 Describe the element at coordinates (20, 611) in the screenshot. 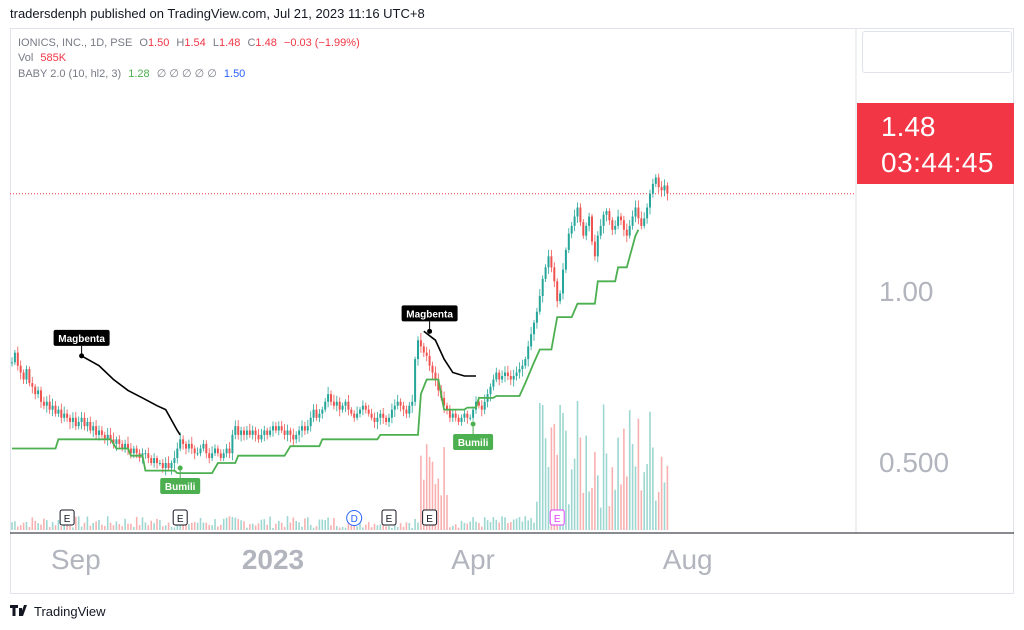

I see `tradingview-logo-icon` at that location.